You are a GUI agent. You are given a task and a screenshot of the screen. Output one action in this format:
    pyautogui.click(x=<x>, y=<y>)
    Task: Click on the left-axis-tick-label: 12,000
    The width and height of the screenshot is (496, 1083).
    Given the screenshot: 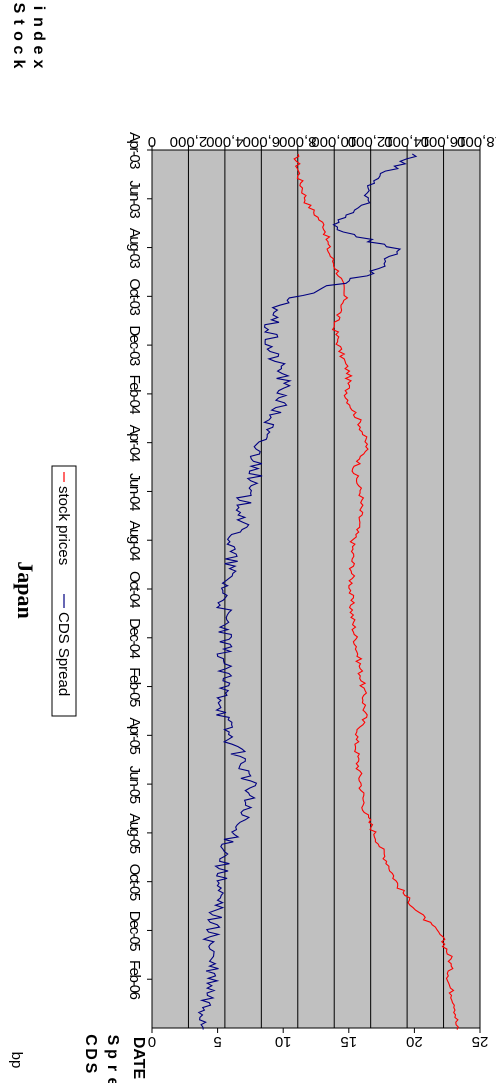 What is the action you would take?
    pyautogui.click(x=371, y=141)
    